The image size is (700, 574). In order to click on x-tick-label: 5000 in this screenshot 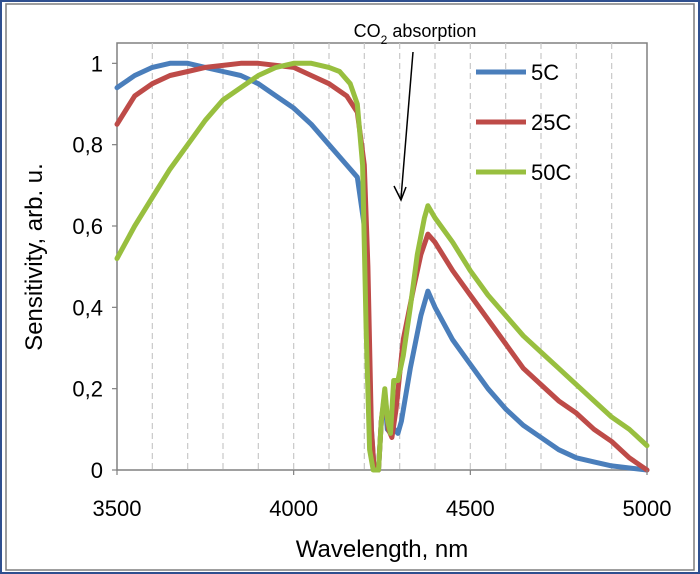, I will do `click(647, 508)`.